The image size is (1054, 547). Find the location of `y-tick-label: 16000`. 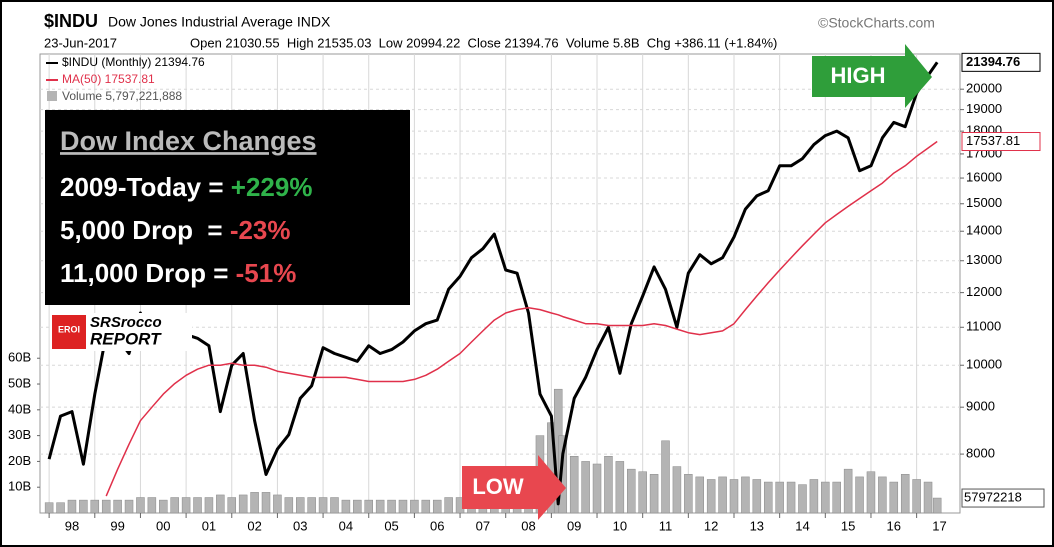

y-tick-label: 16000 is located at coordinates (984, 176).